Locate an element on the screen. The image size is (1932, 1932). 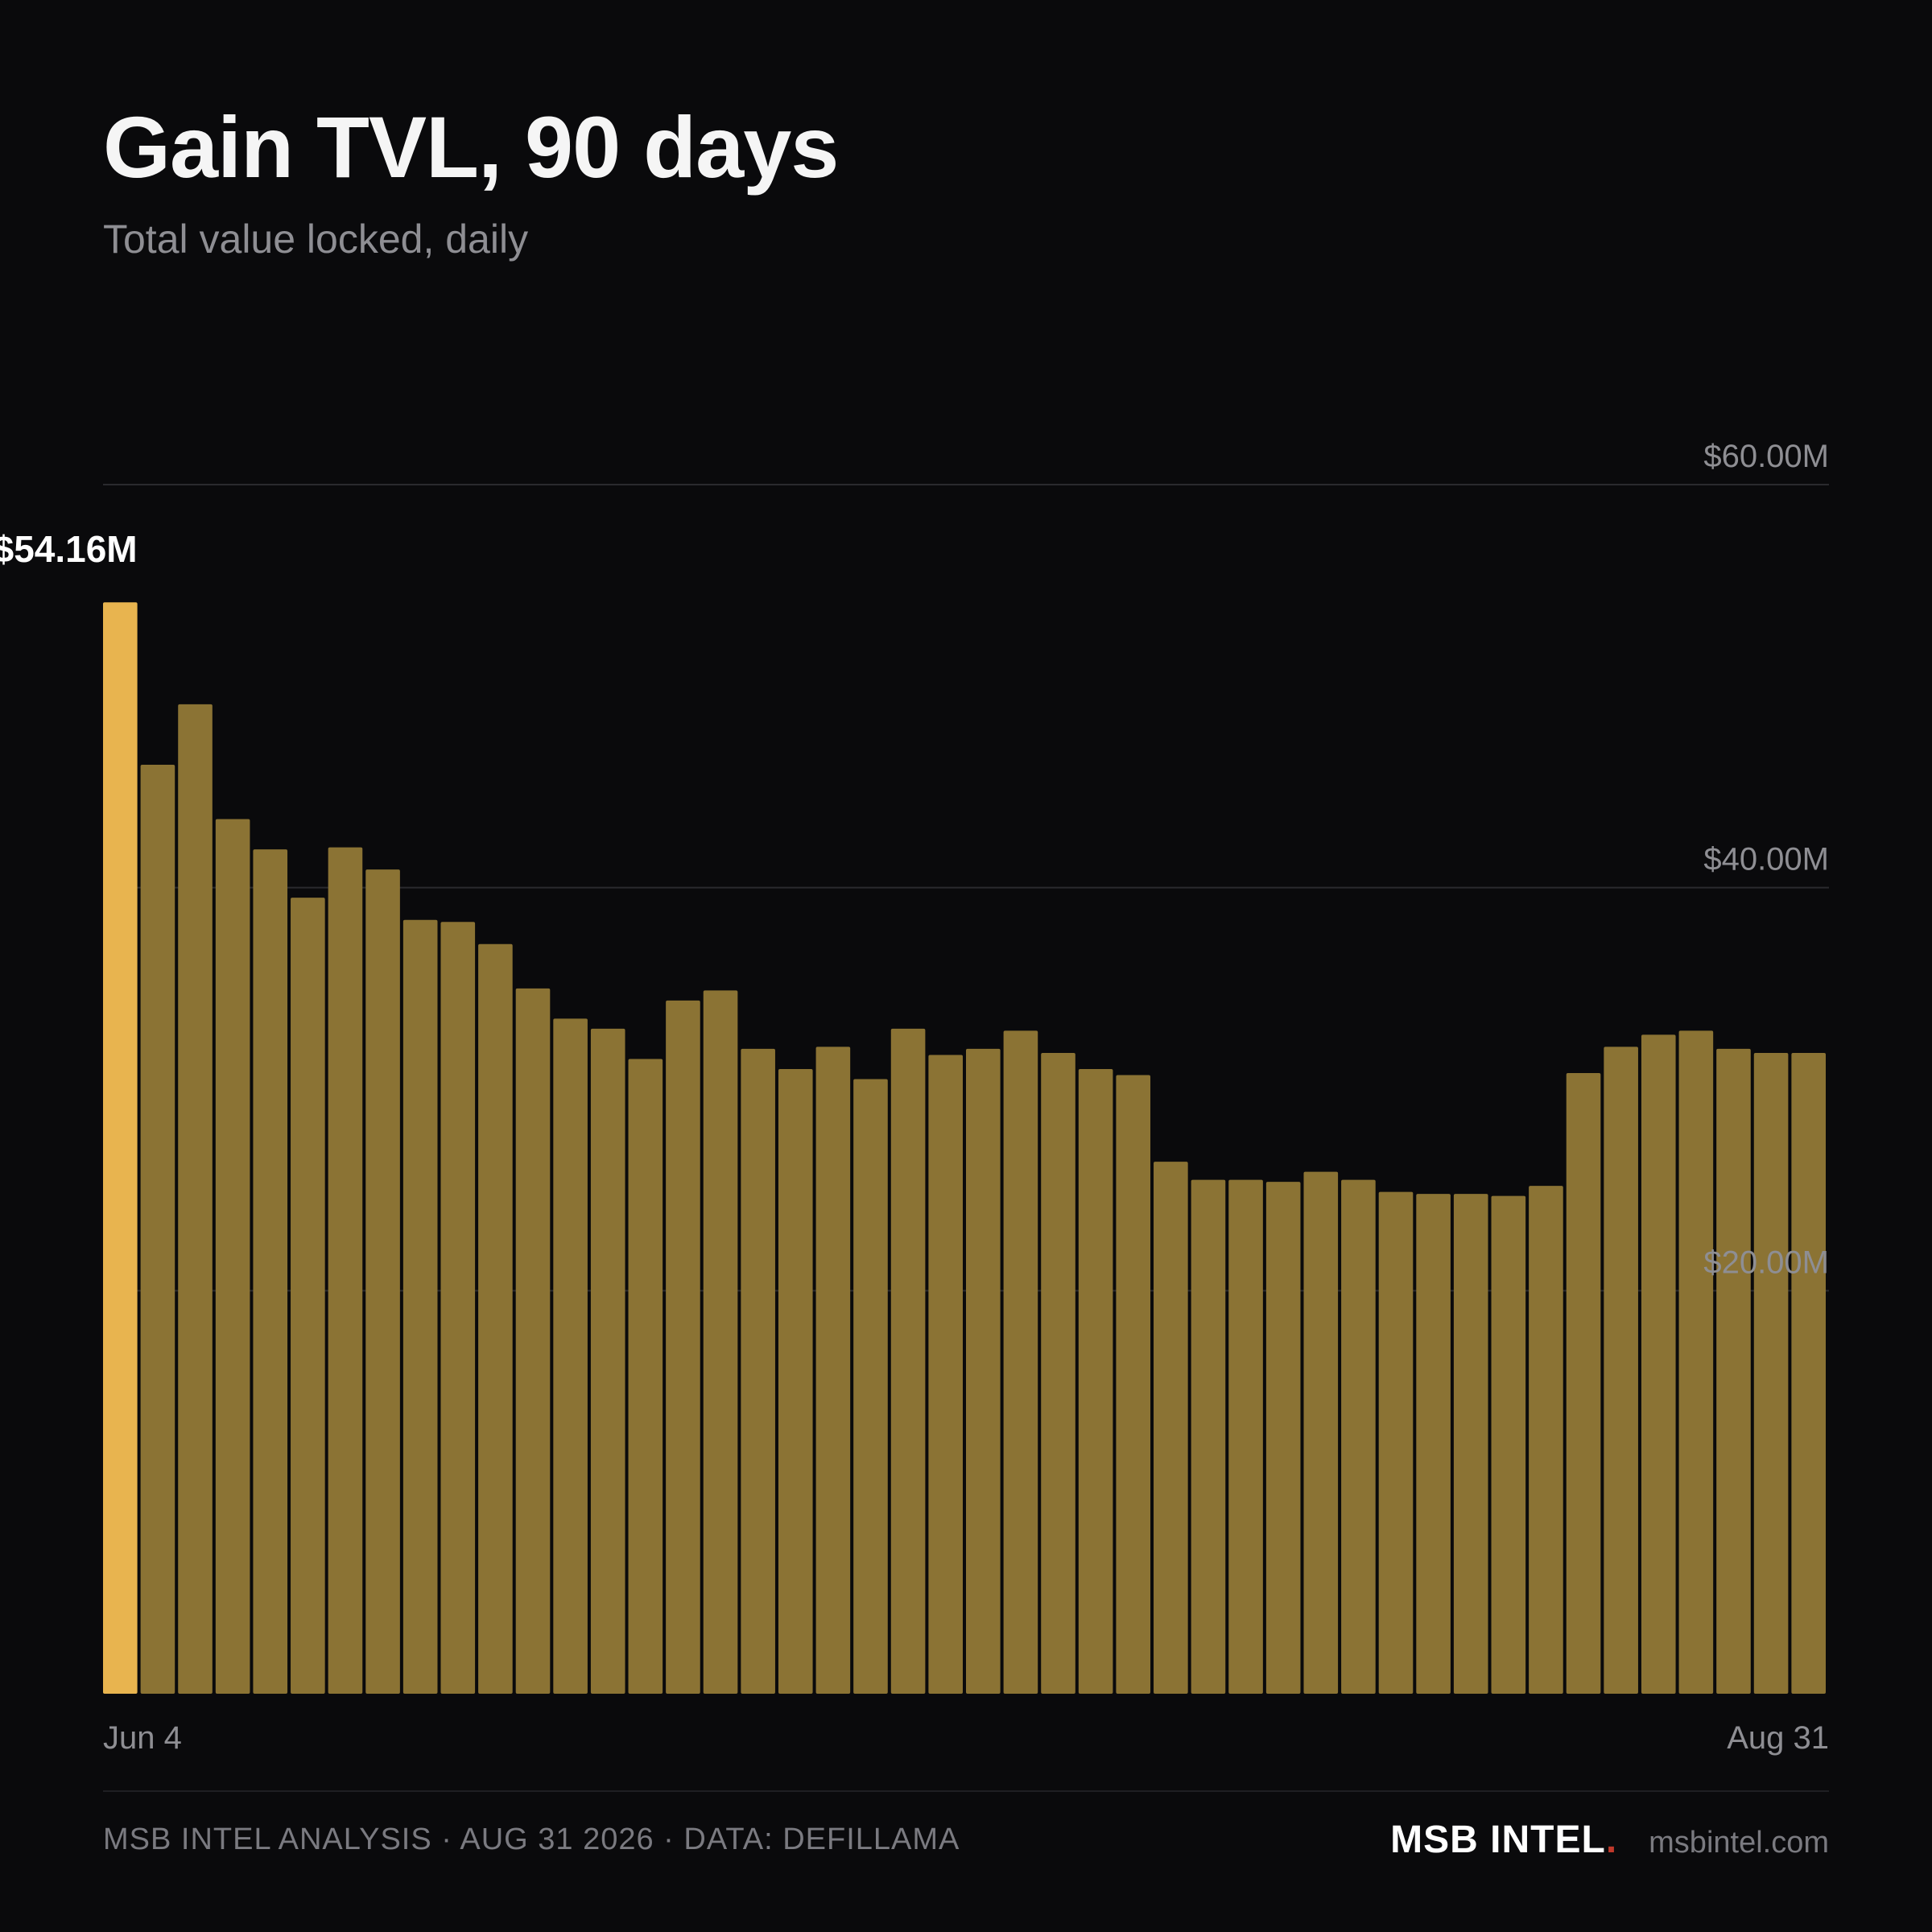
footer-divider is located at coordinates (966, 1791).